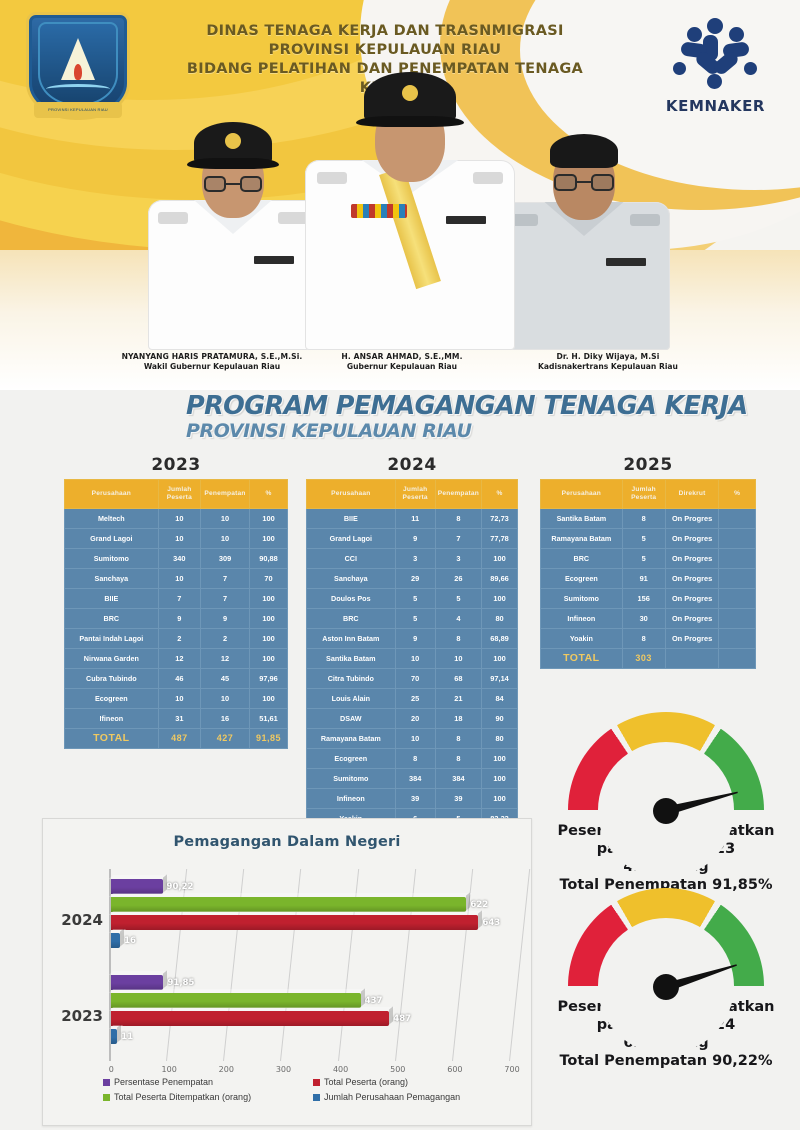 The height and width of the screenshot is (1130, 800). I want to click on legend-label: Persentase Penempatan, so click(164, 1082).